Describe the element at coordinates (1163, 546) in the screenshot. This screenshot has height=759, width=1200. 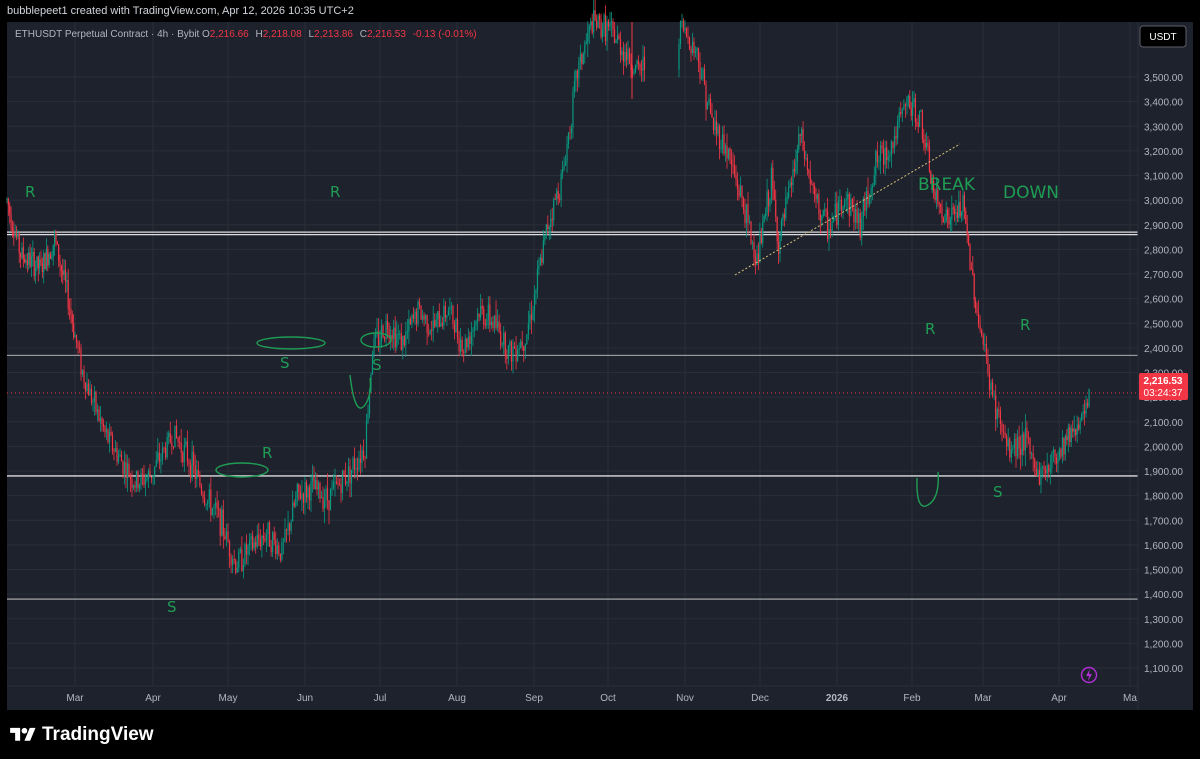
I see `price-tick-label: 1,600.00` at that location.